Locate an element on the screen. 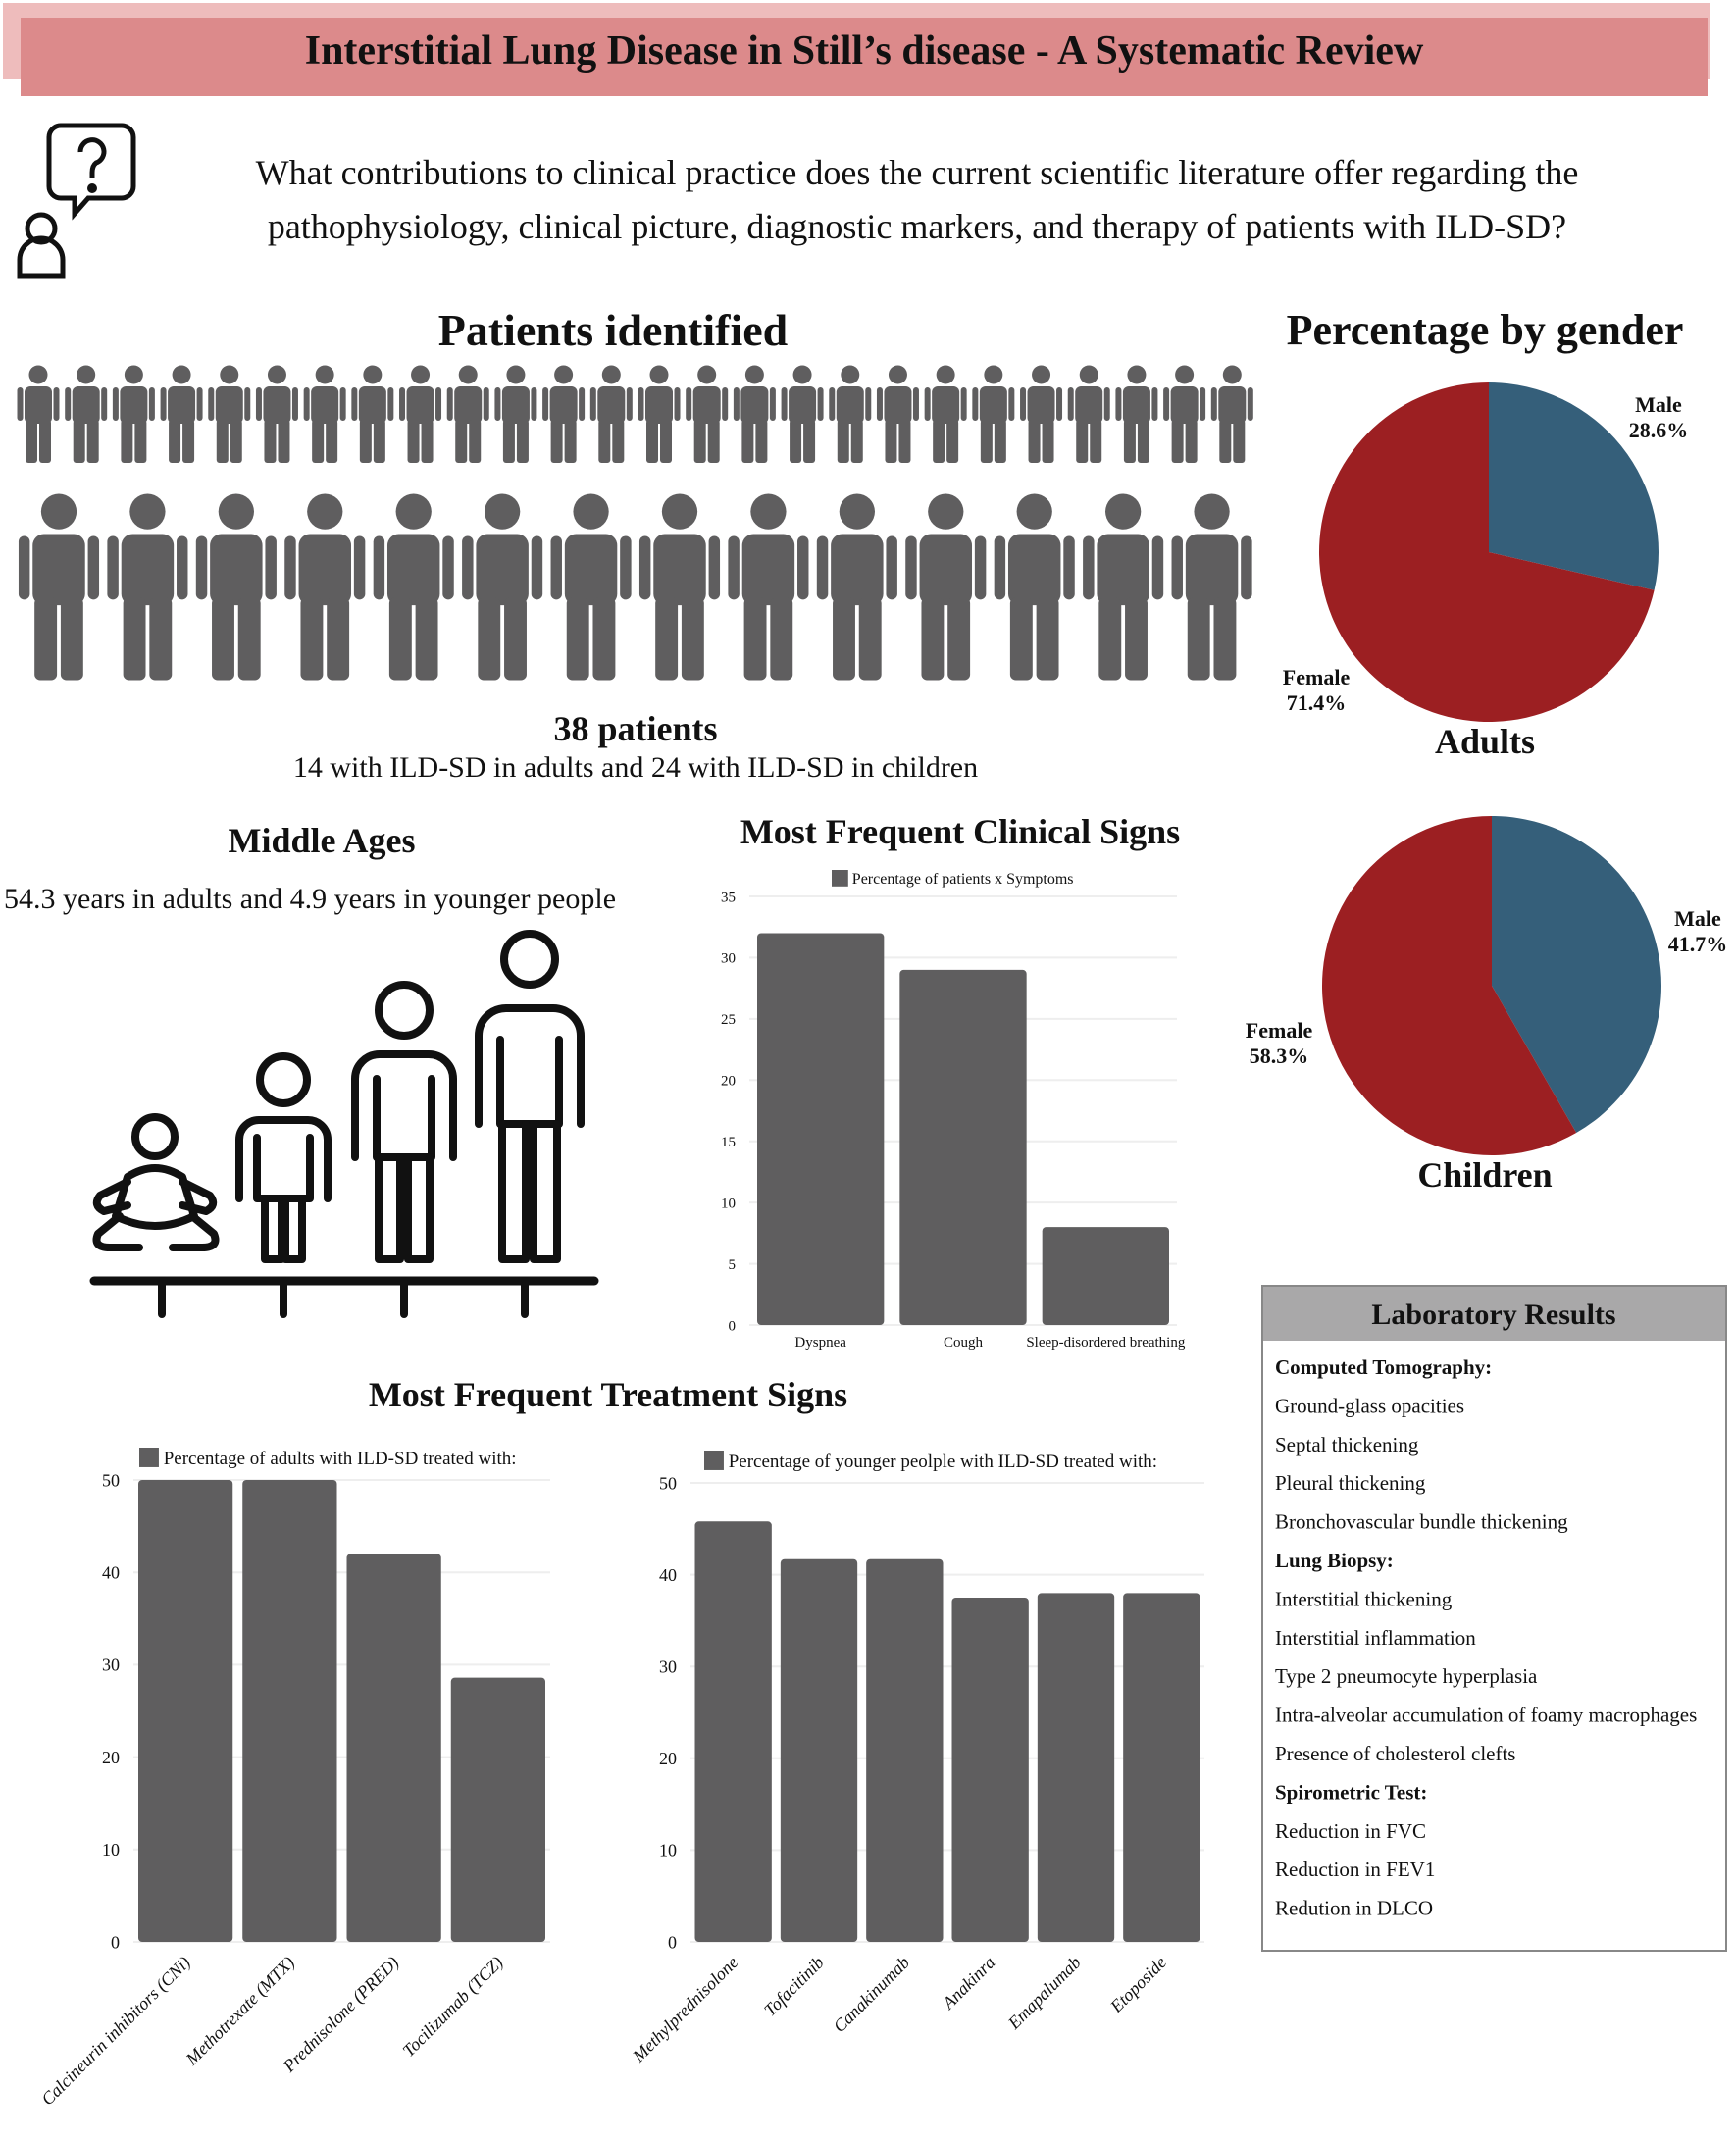 Image resolution: width=1736 pixels, height=2140 pixels. y-tick-label: 10 is located at coordinates (111, 1850).